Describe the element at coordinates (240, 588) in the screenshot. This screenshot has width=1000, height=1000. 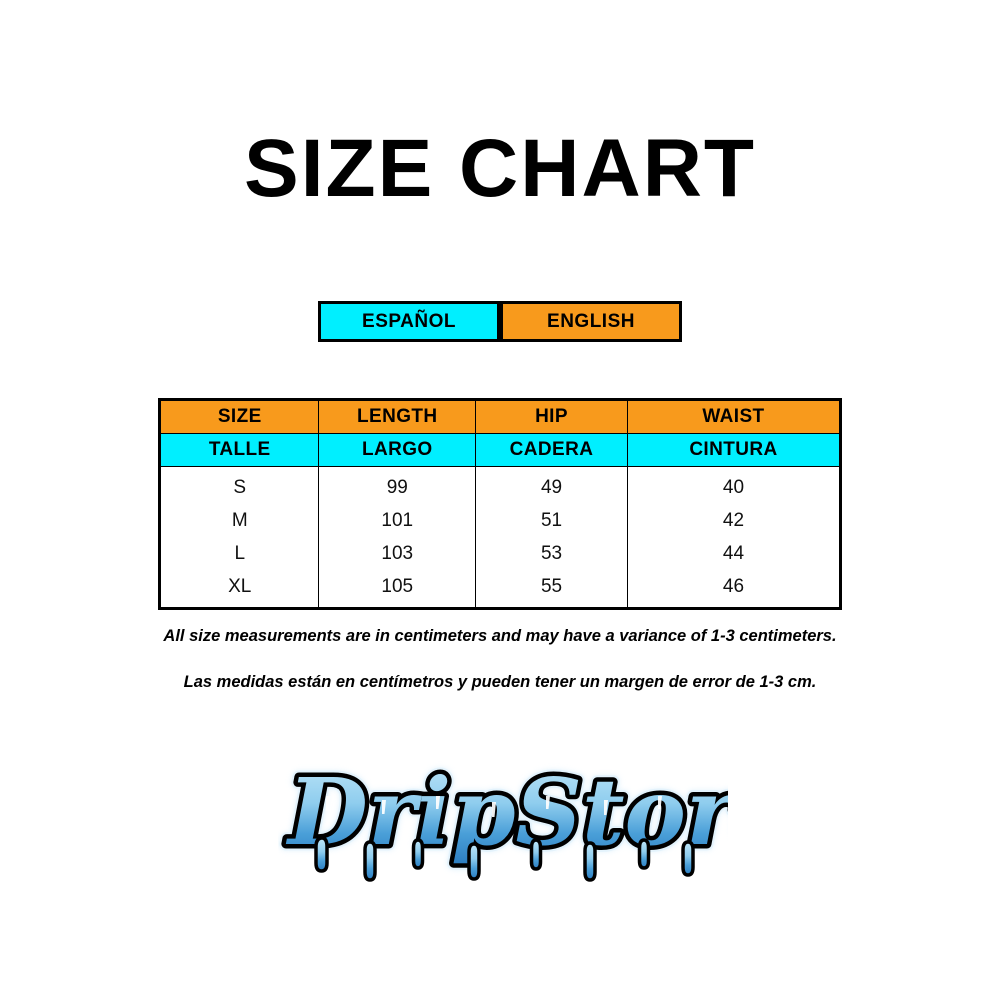
I see `cell-size: XL` at that location.